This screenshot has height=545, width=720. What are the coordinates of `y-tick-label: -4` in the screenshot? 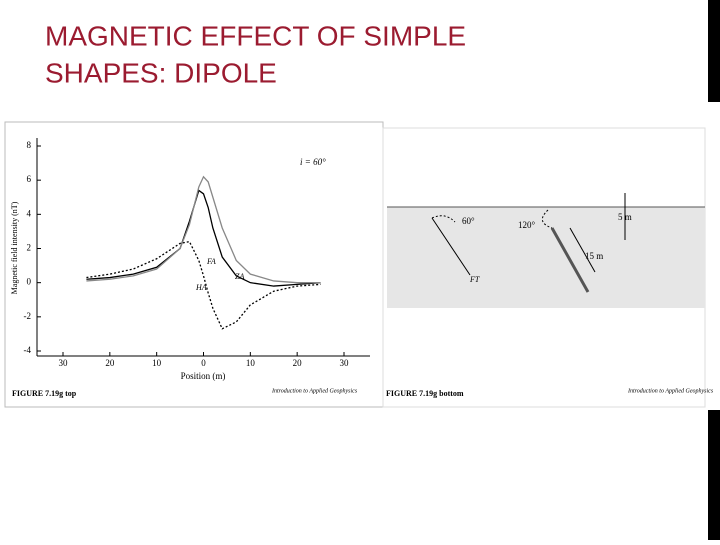 It's located at (28, 350).